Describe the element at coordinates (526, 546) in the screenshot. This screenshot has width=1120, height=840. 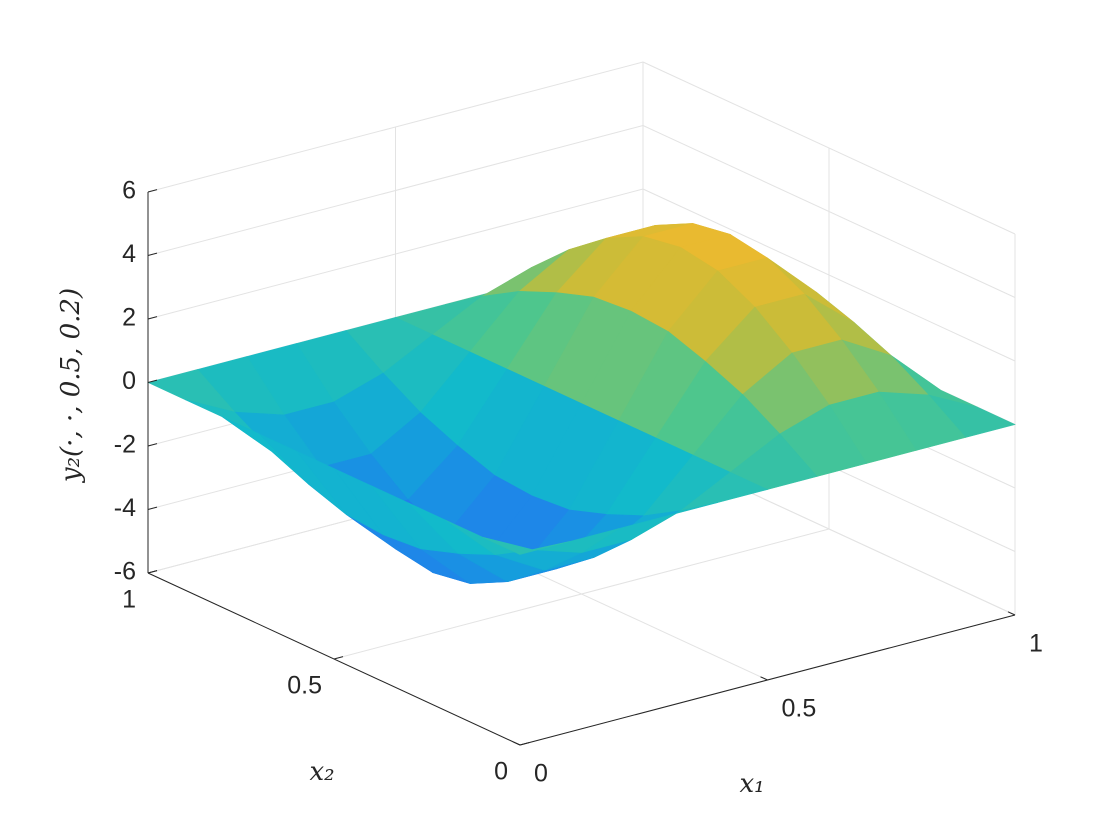
I see `surface-patch` at that location.